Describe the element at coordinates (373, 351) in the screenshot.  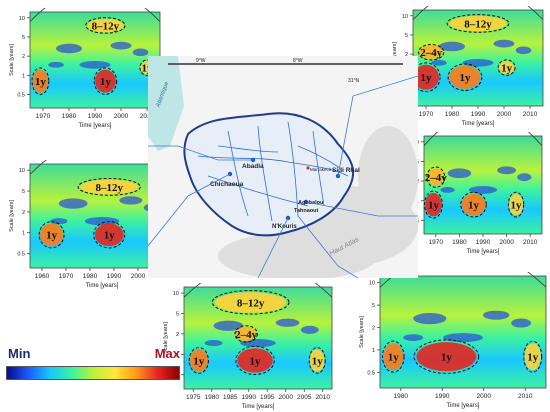
I see `y-tick-label: 1` at that location.